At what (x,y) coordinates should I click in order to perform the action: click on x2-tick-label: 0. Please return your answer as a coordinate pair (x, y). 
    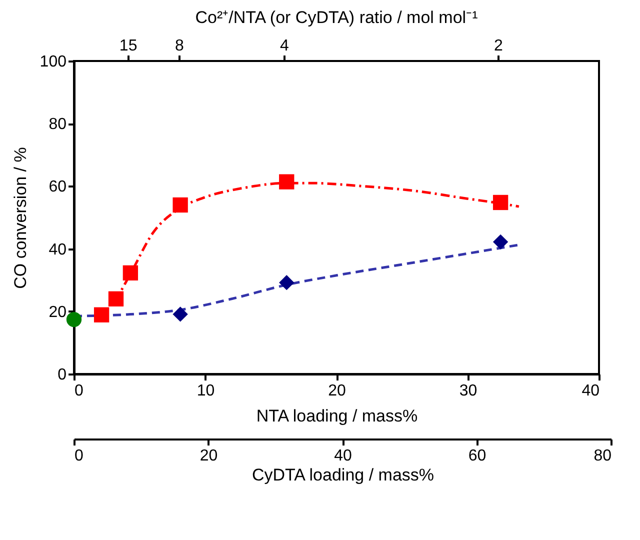
    Looking at the image, I should click on (79, 456).